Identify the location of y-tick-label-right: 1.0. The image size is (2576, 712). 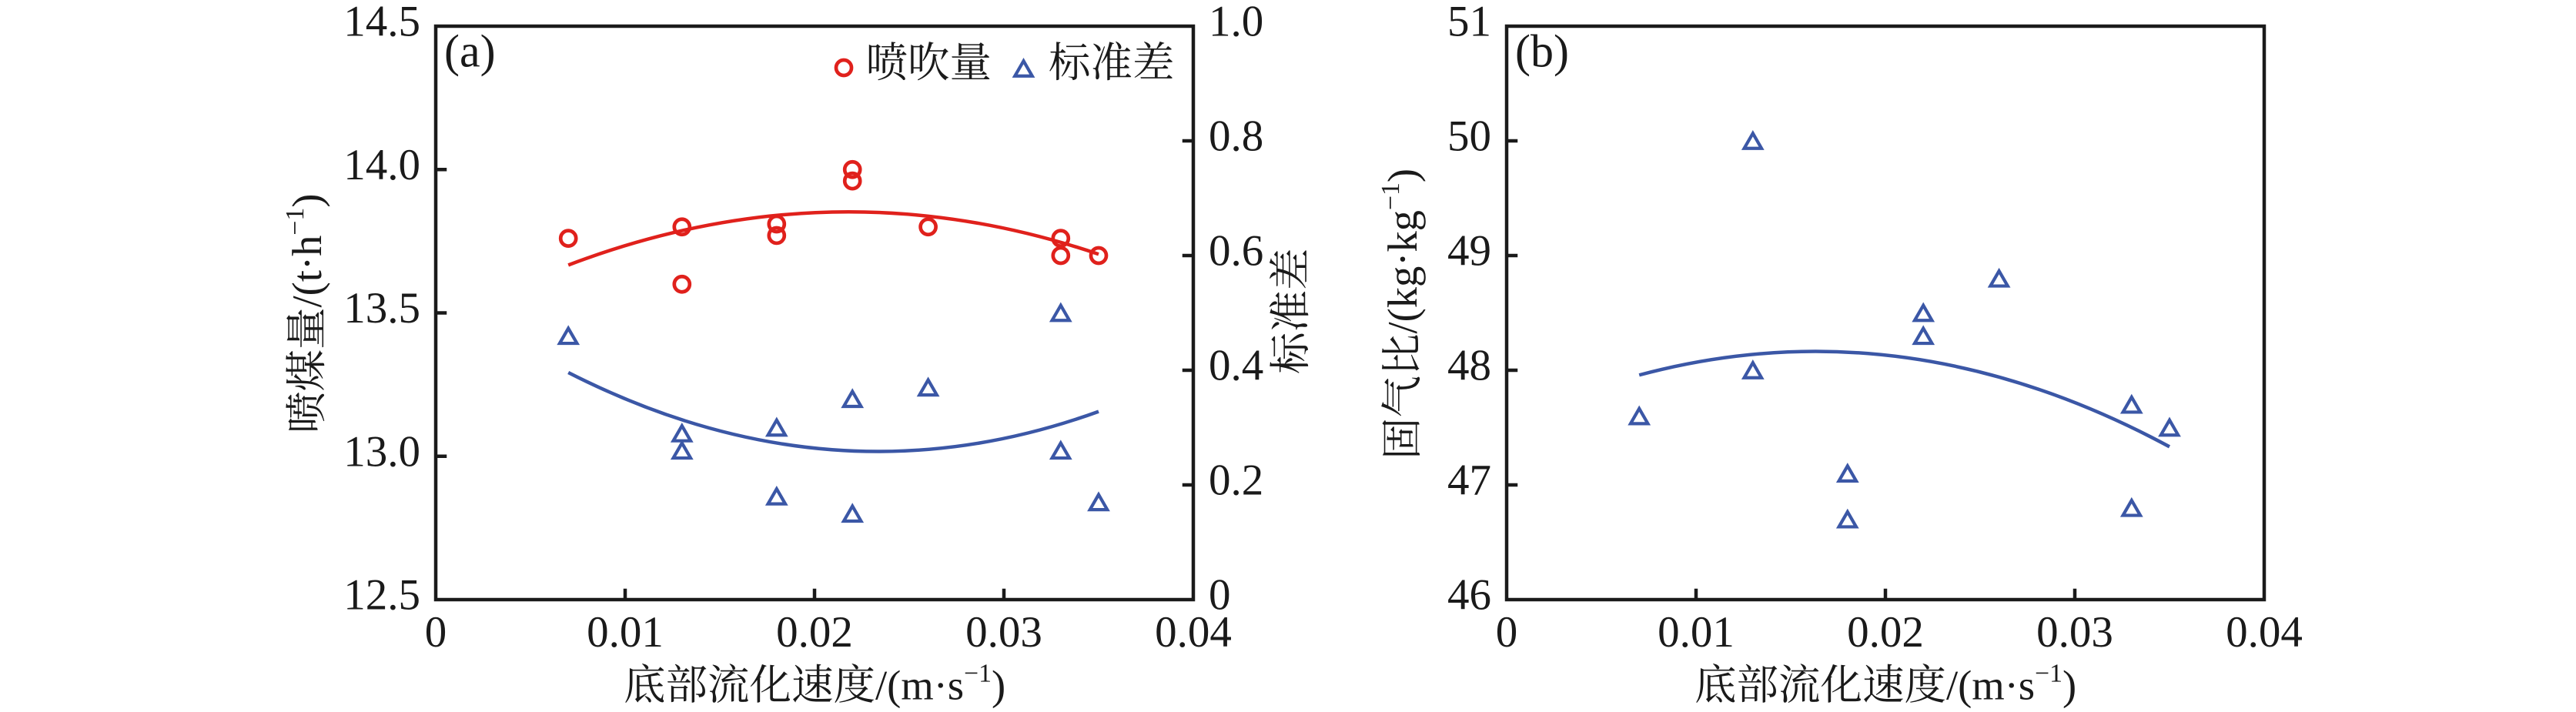
(1236, 23).